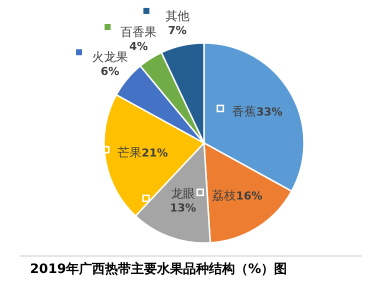  I want to click on slice-label: 龙眼, so click(183, 193).